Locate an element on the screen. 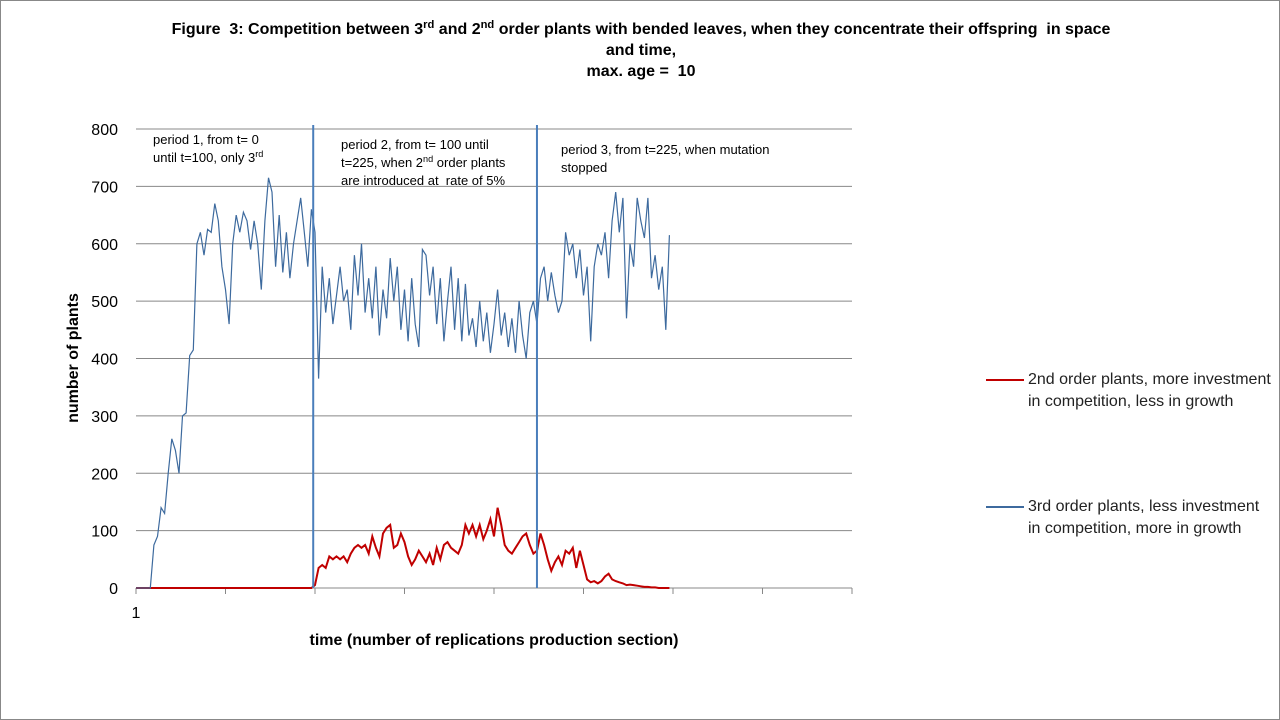 Image resolution: width=1280 pixels, height=720 pixels. y-tick-label: 800 is located at coordinates (104, 130).